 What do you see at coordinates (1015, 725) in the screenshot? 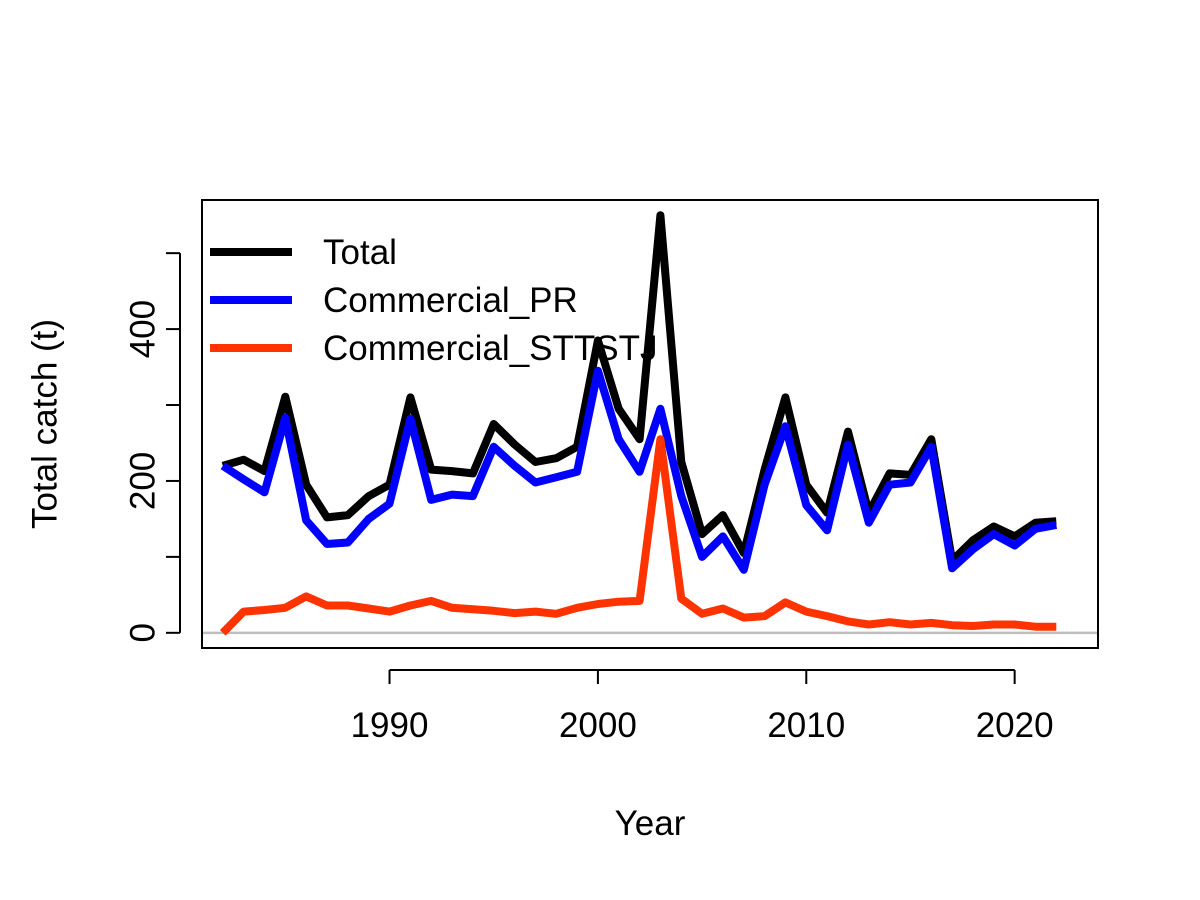
I see `x-tick-label: 2020` at bounding box center [1015, 725].